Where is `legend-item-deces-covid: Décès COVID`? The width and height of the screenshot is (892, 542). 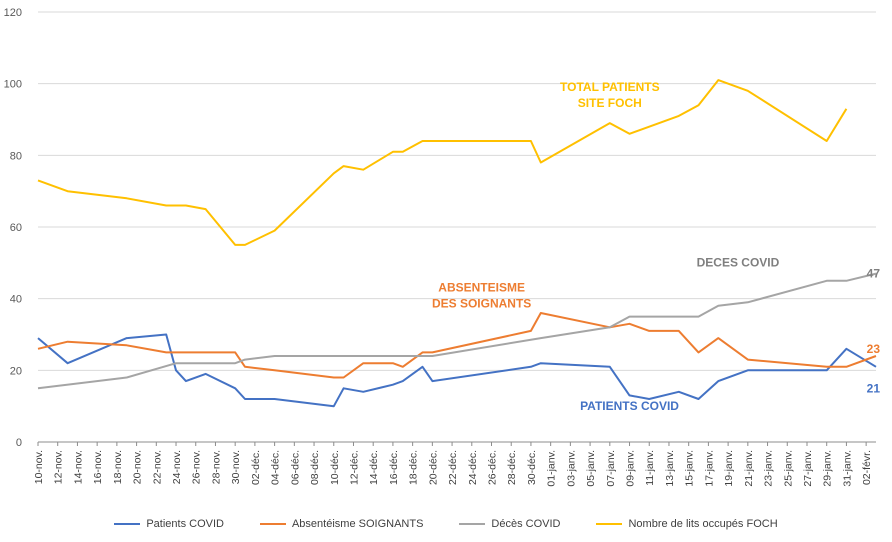
legend-item-deces-covid: Décès COVID is located at coordinates (509, 524).